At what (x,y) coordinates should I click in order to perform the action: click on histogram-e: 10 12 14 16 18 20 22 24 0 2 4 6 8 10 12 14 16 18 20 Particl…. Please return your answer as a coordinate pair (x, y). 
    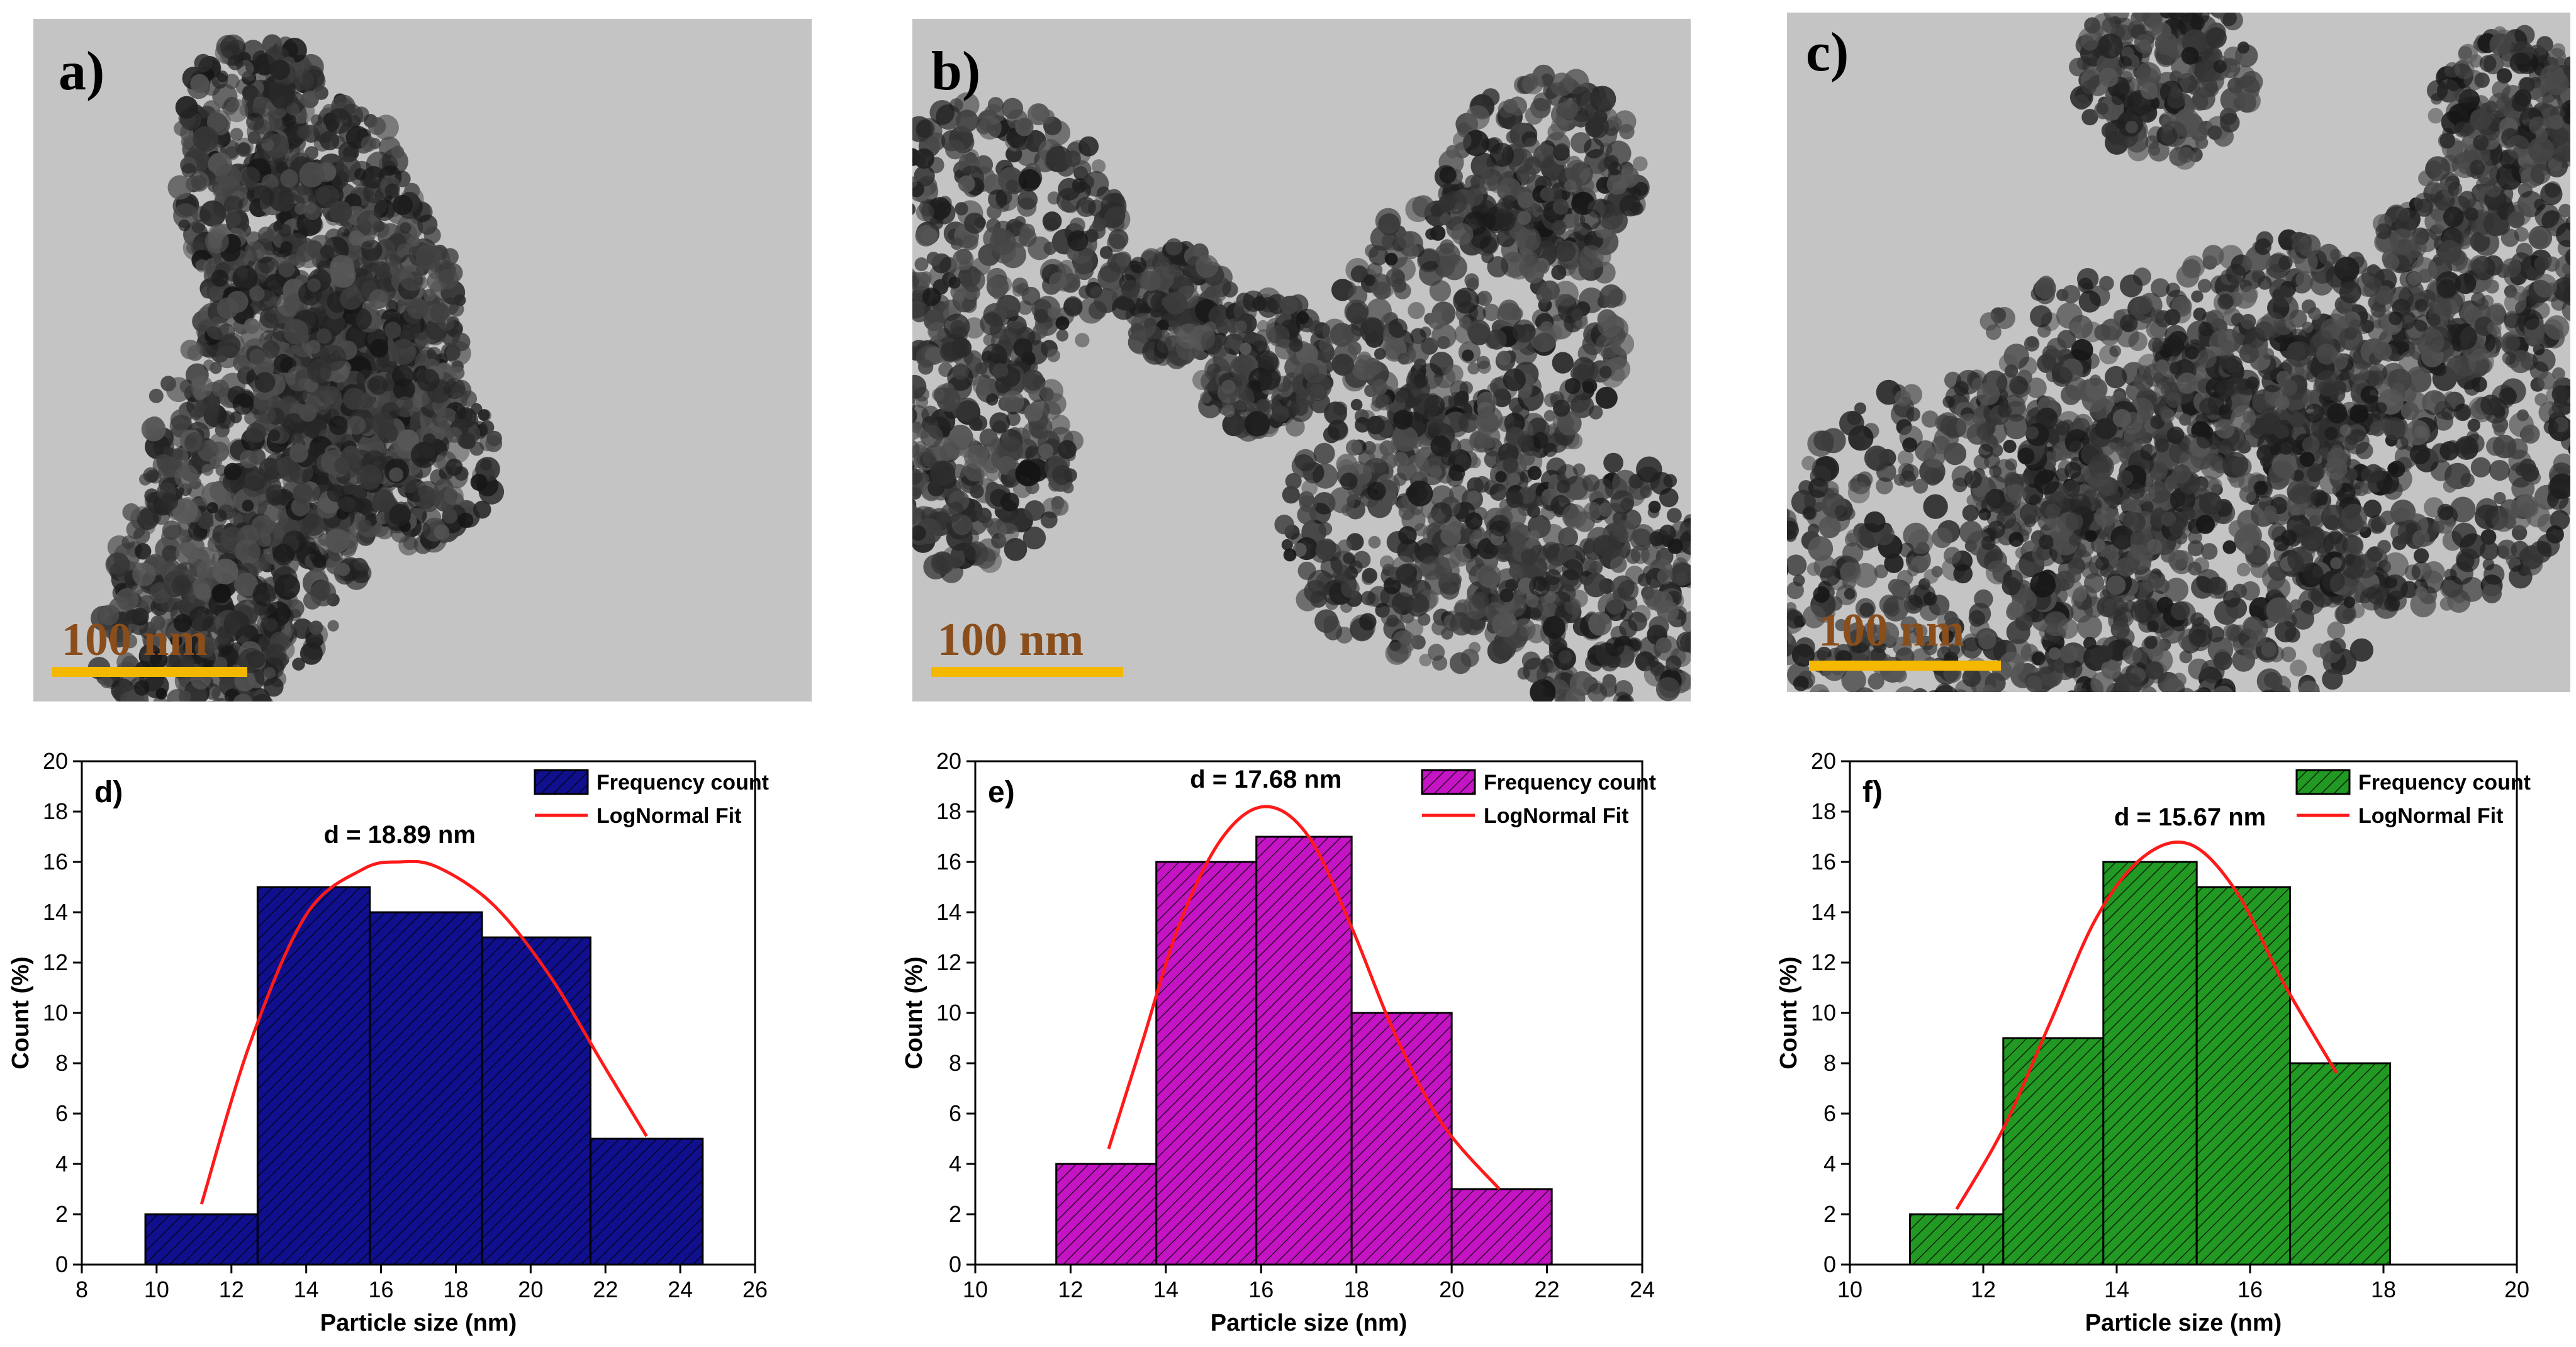
    Looking at the image, I should click on (1283, 1041).